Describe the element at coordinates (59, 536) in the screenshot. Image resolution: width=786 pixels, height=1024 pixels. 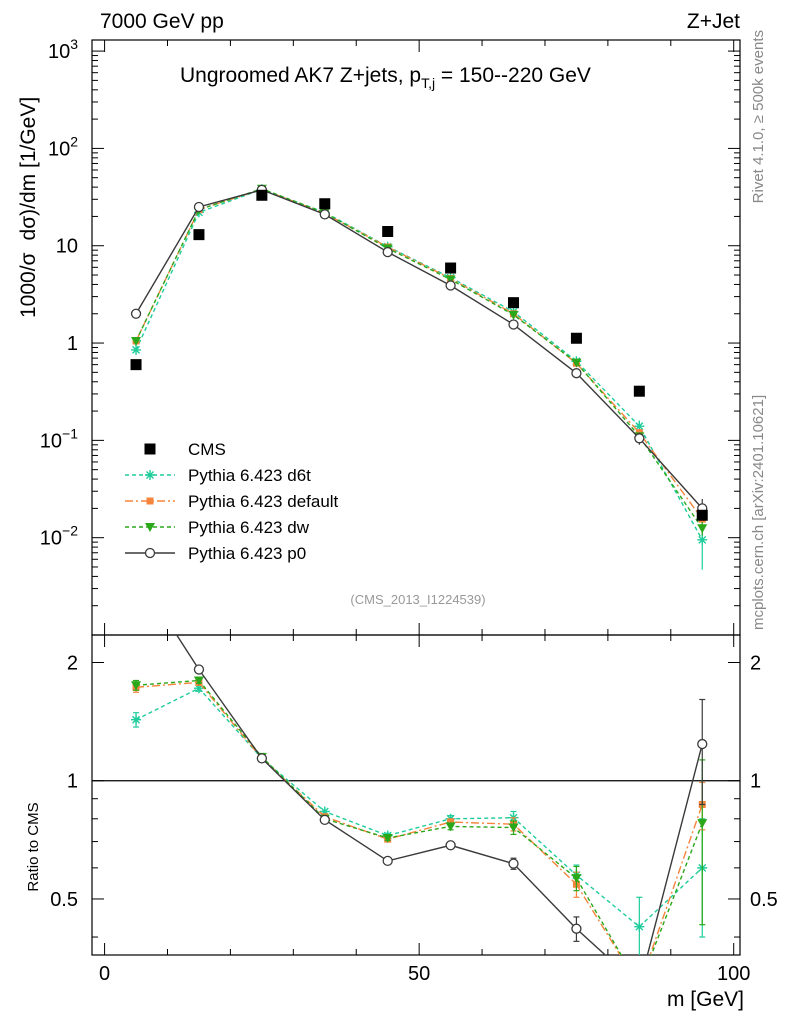
I see `y-tick-label: 10⁻²` at that location.